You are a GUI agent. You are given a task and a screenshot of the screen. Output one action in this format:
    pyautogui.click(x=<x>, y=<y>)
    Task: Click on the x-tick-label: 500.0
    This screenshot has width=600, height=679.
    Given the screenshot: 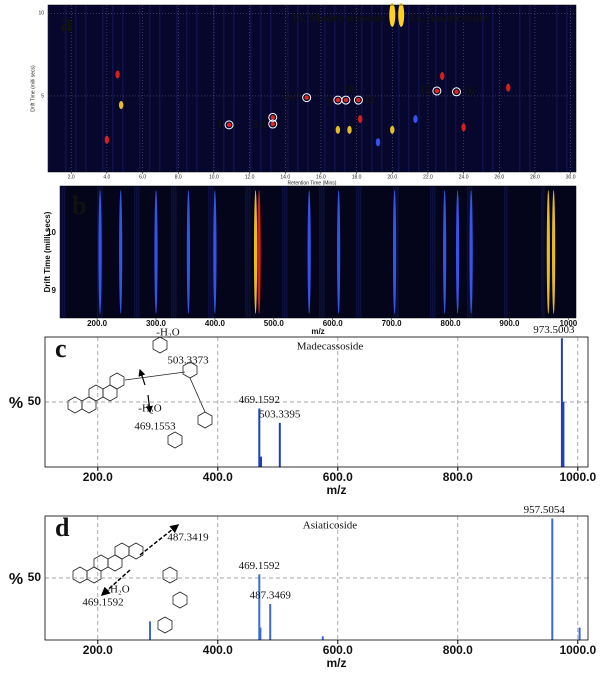 What is the action you would take?
    pyautogui.click(x=274, y=323)
    